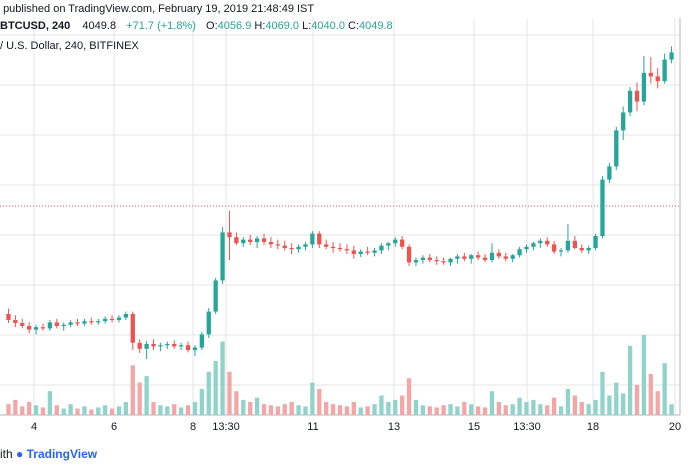 The width and height of the screenshot is (700, 471). Describe the element at coordinates (675, 427) in the screenshot. I see `x-tick-label: 20` at that location.